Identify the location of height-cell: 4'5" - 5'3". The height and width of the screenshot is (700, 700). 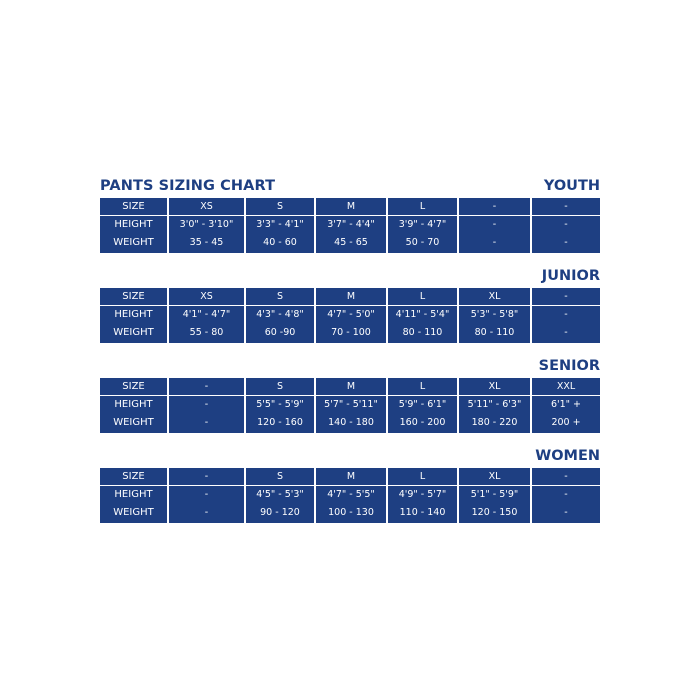
(280, 495).